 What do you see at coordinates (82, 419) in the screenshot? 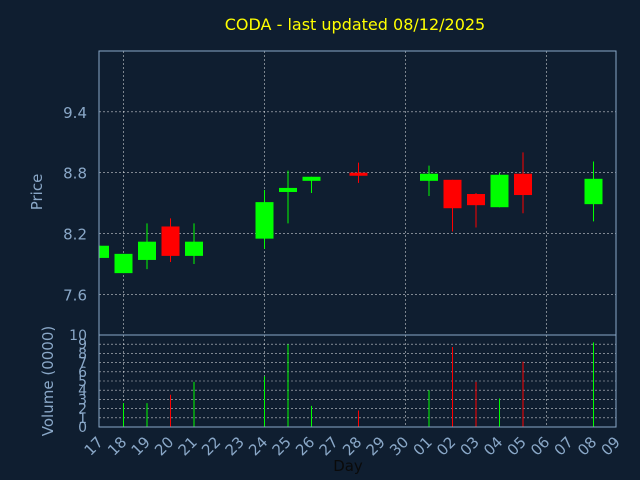
I see `volume-tick-label: 1` at bounding box center [82, 419].